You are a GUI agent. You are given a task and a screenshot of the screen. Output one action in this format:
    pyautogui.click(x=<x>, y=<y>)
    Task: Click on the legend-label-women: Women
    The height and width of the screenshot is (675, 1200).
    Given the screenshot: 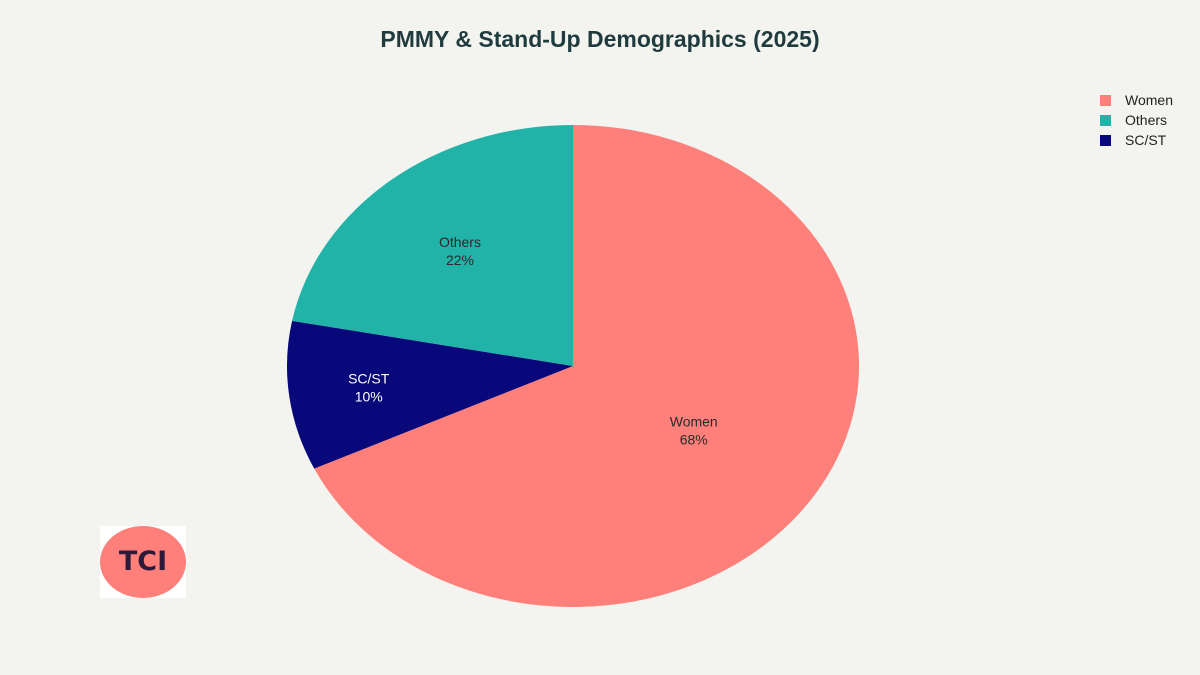 What is the action you would take?
    pyautogui.click(x=1149, y=100)
    